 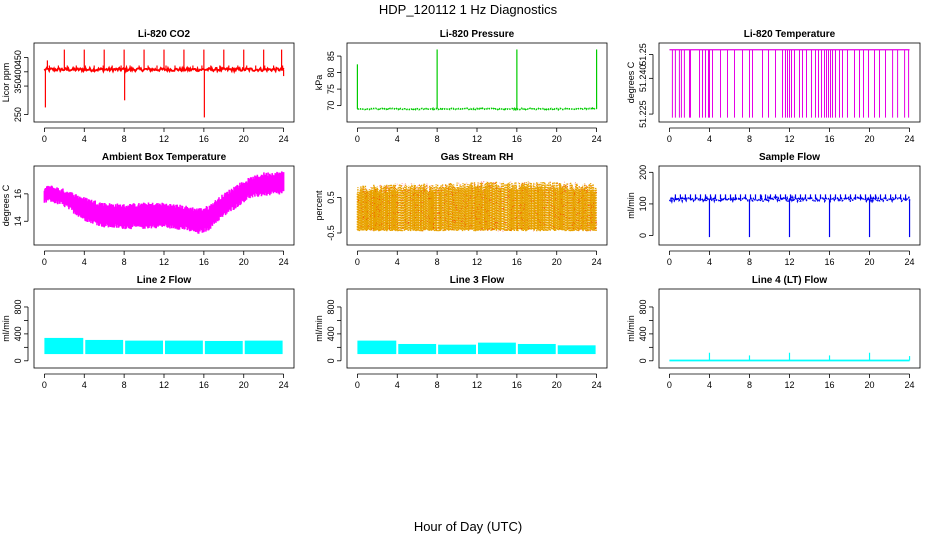 I want to click on y-tick-label: 51.225, so click(x=643, y=114).